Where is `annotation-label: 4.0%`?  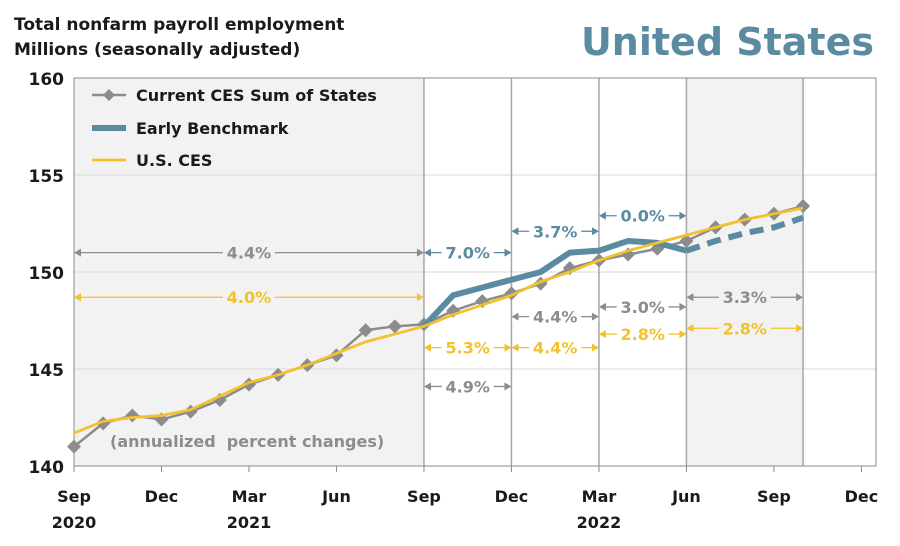 annotation-label: 4.0% is located at coordinates (249, 297).